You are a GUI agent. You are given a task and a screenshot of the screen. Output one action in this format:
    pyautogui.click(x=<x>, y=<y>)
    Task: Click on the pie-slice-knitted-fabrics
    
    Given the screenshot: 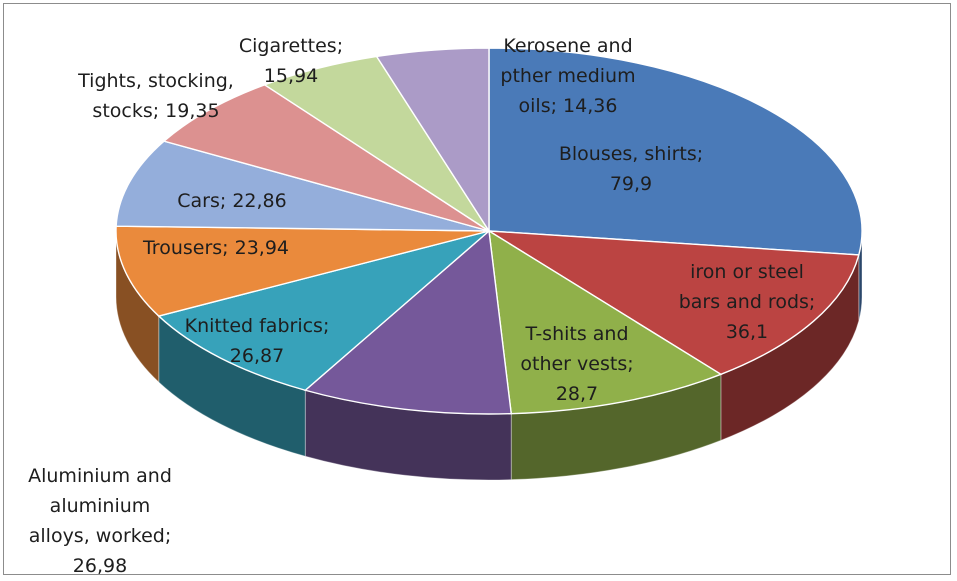 What is the action you would take?
    pyautogui.click(x=323, y=311)
    